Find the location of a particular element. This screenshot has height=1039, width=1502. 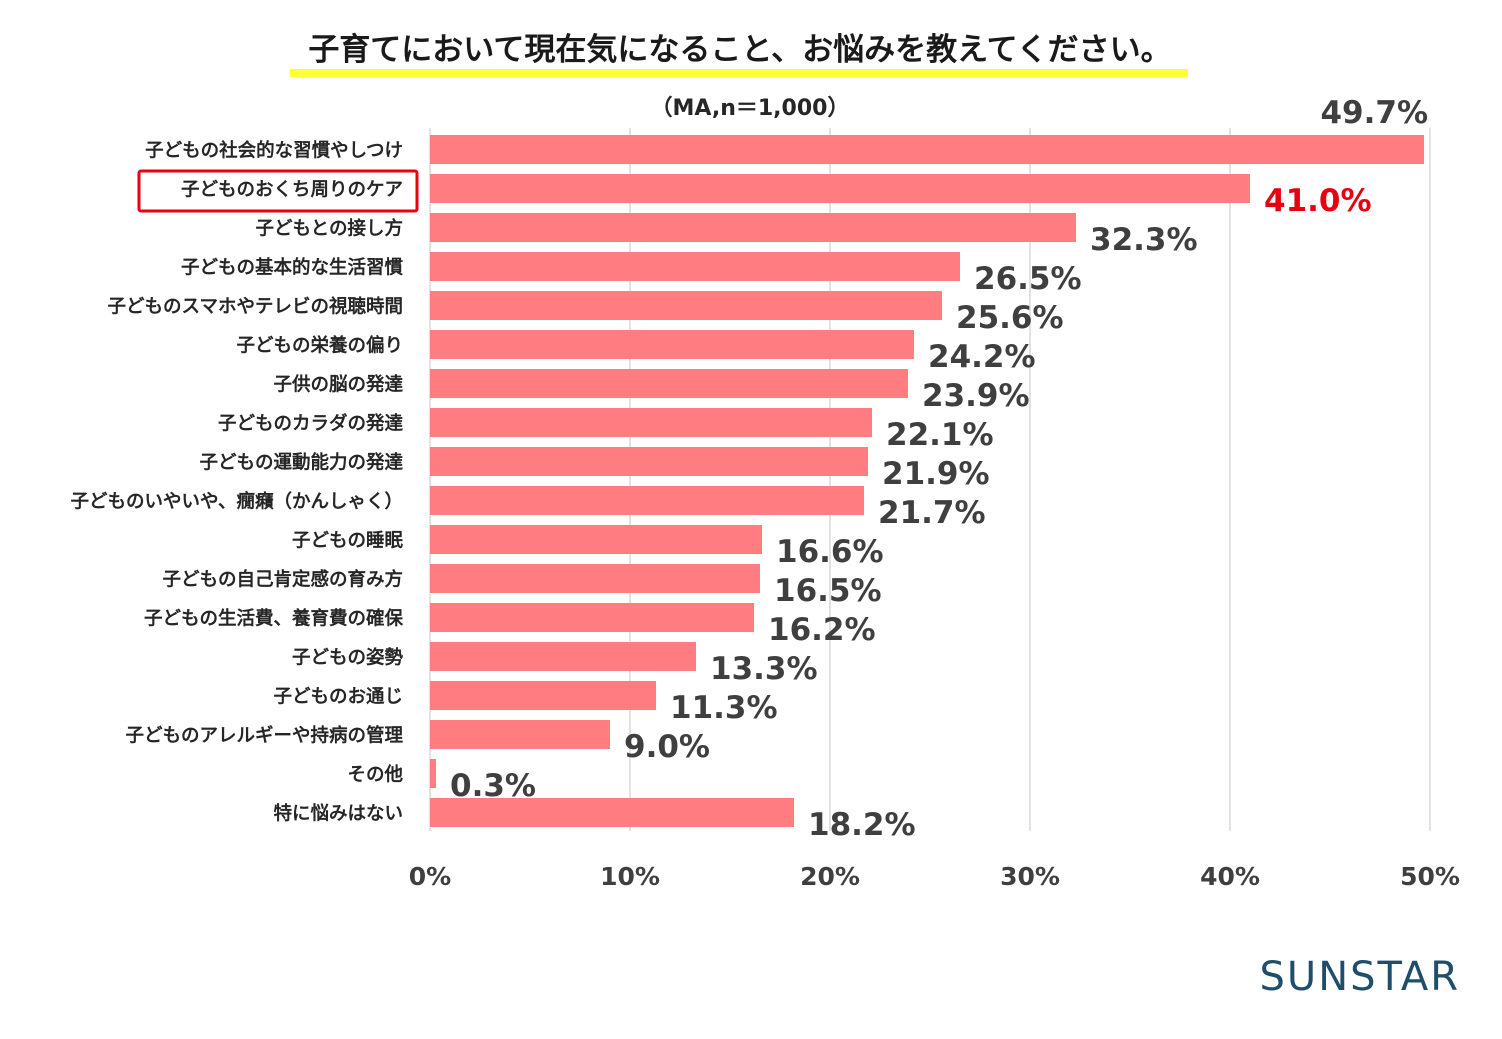

highlight-box is located at coordinates (278, 191).